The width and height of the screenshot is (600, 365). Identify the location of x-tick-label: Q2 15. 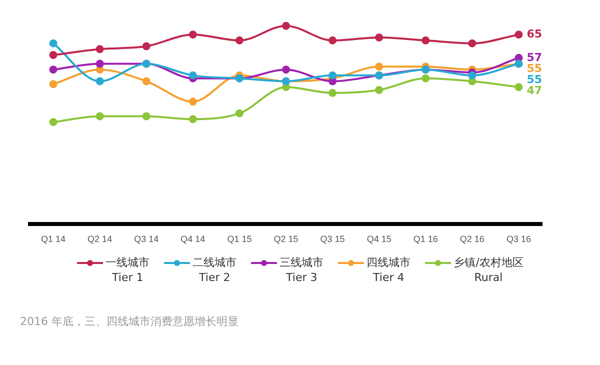
(286, 239).